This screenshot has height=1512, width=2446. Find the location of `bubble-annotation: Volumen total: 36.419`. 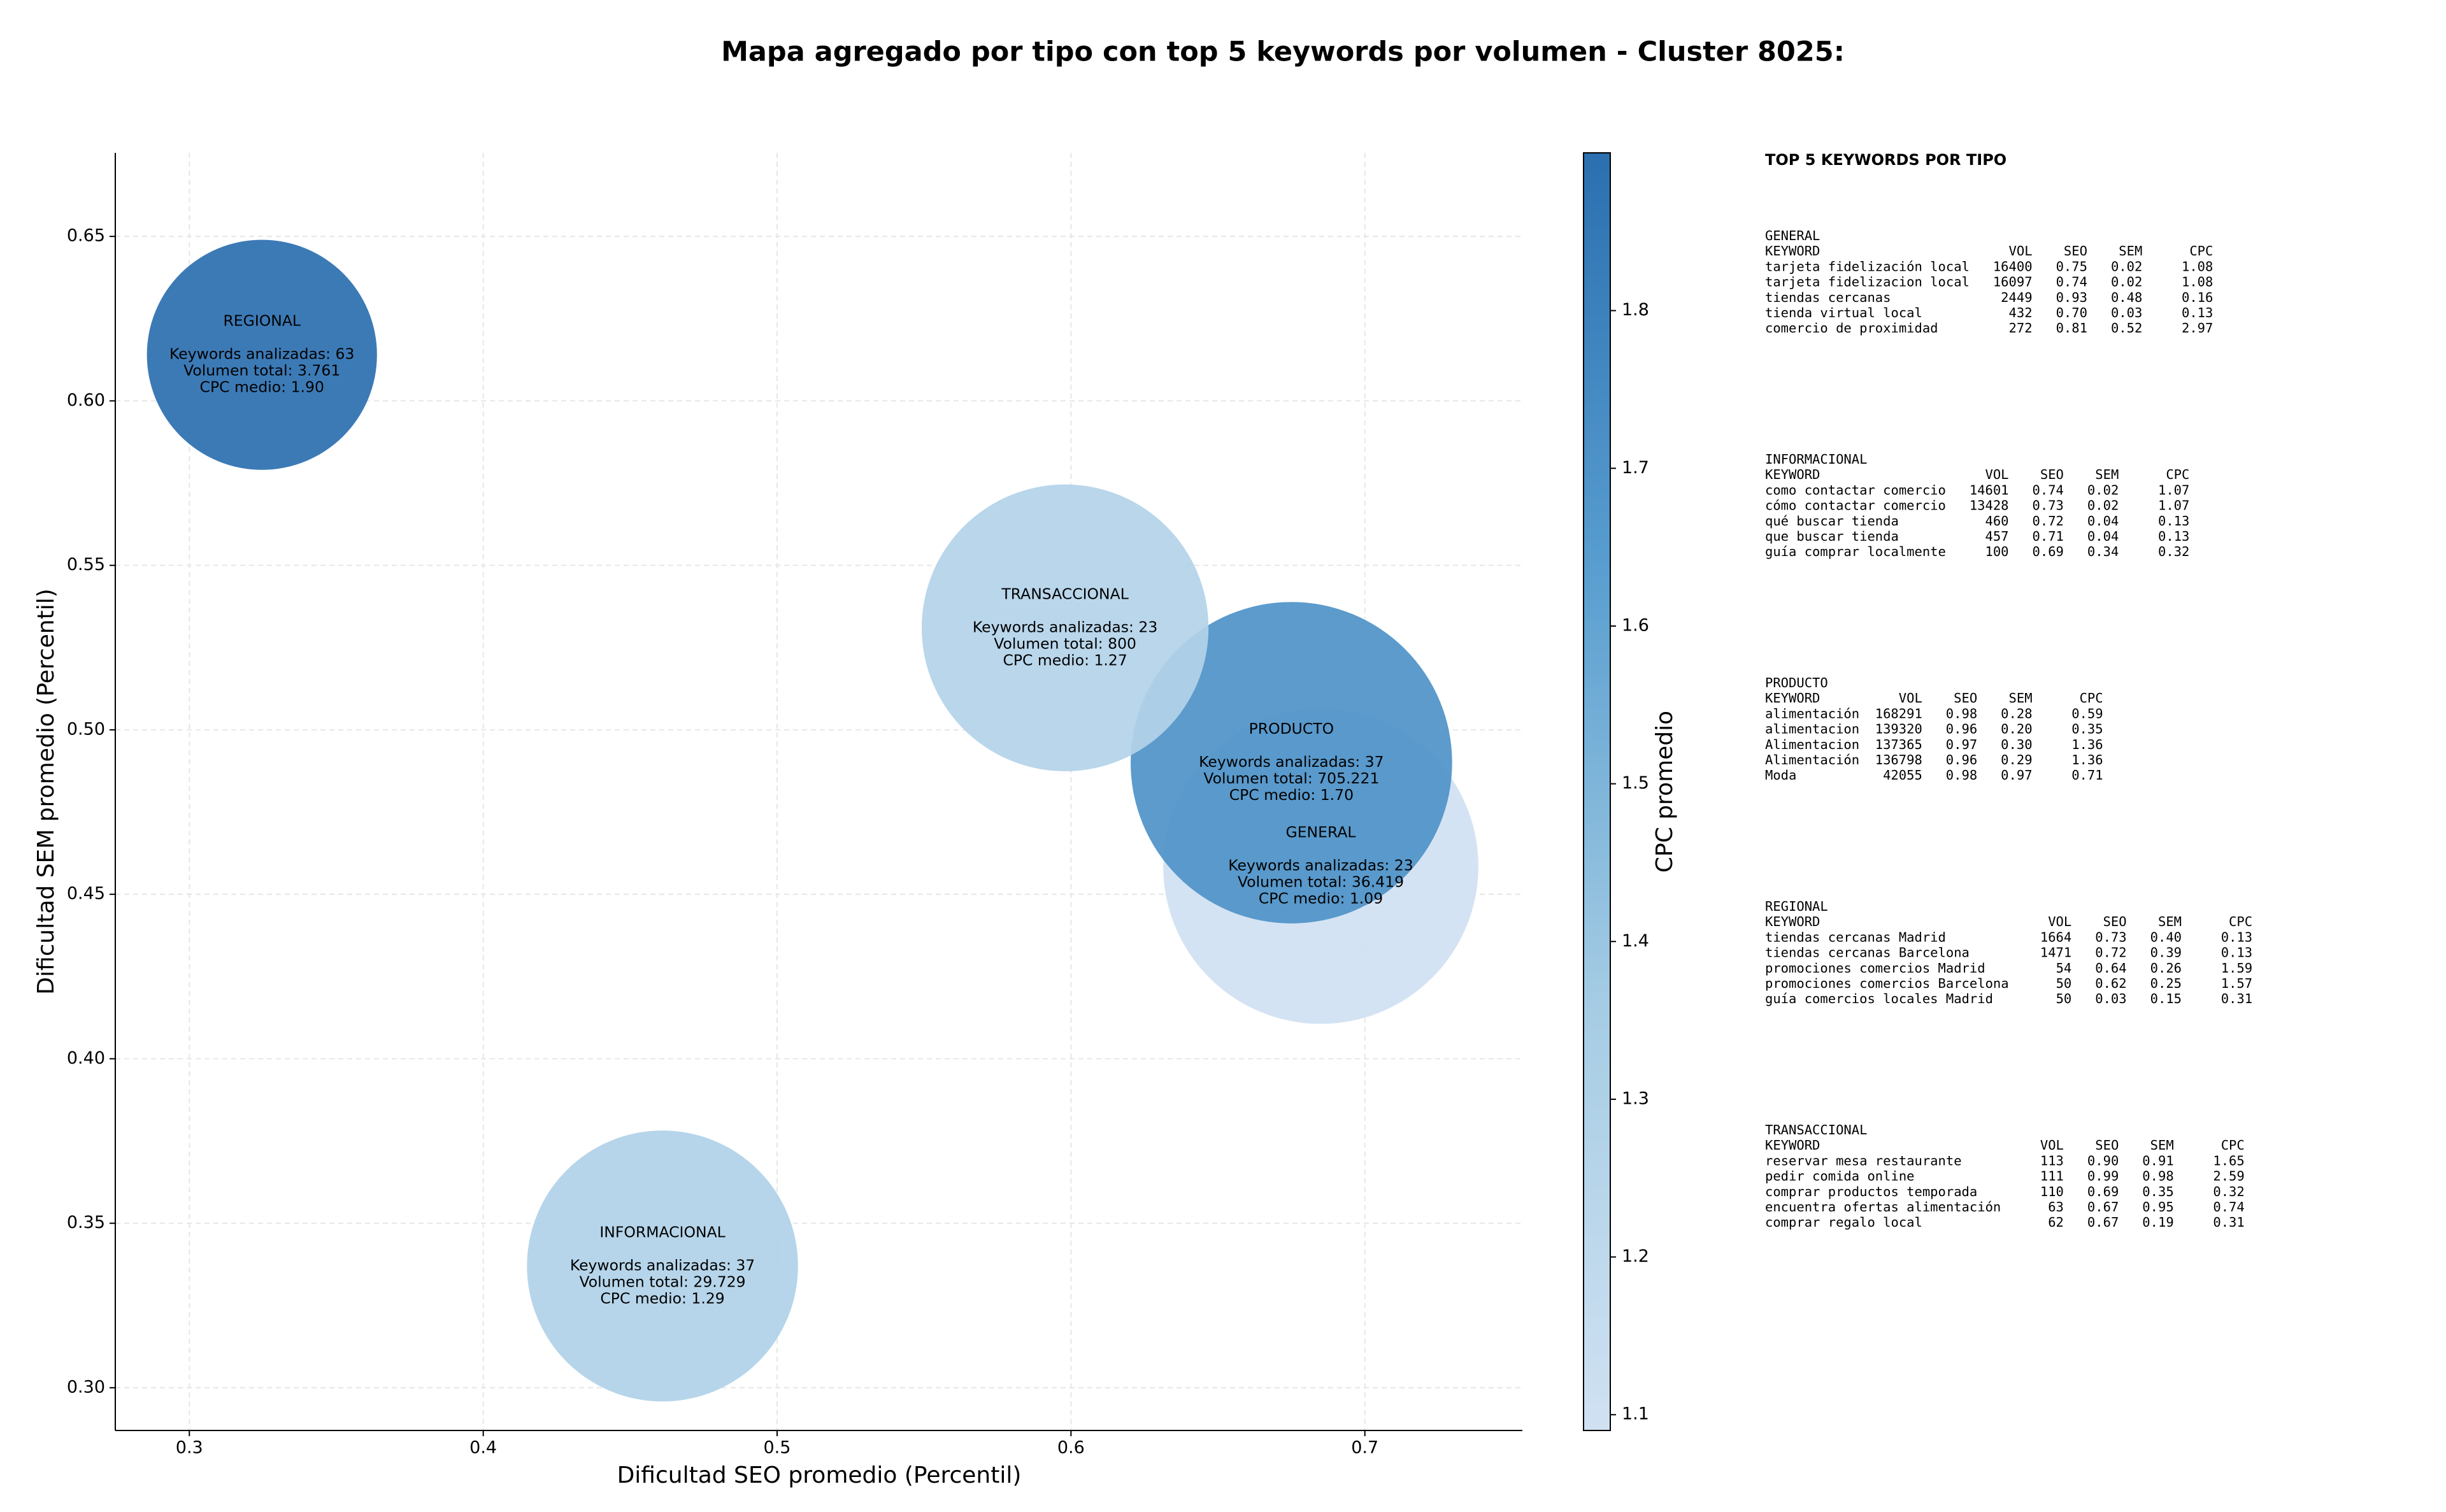

bubble-annotation: Volumen total: 36.419 is located at coordinates (1321, 882).